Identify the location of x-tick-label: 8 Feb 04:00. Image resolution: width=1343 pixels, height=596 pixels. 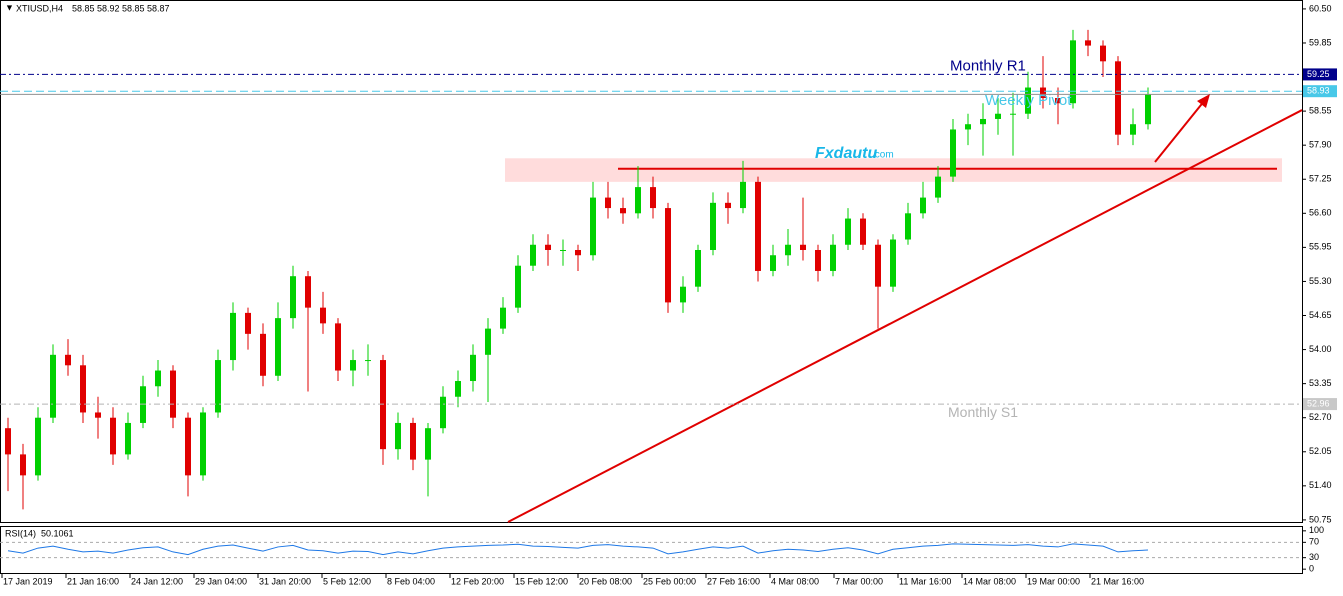
(411, 581).